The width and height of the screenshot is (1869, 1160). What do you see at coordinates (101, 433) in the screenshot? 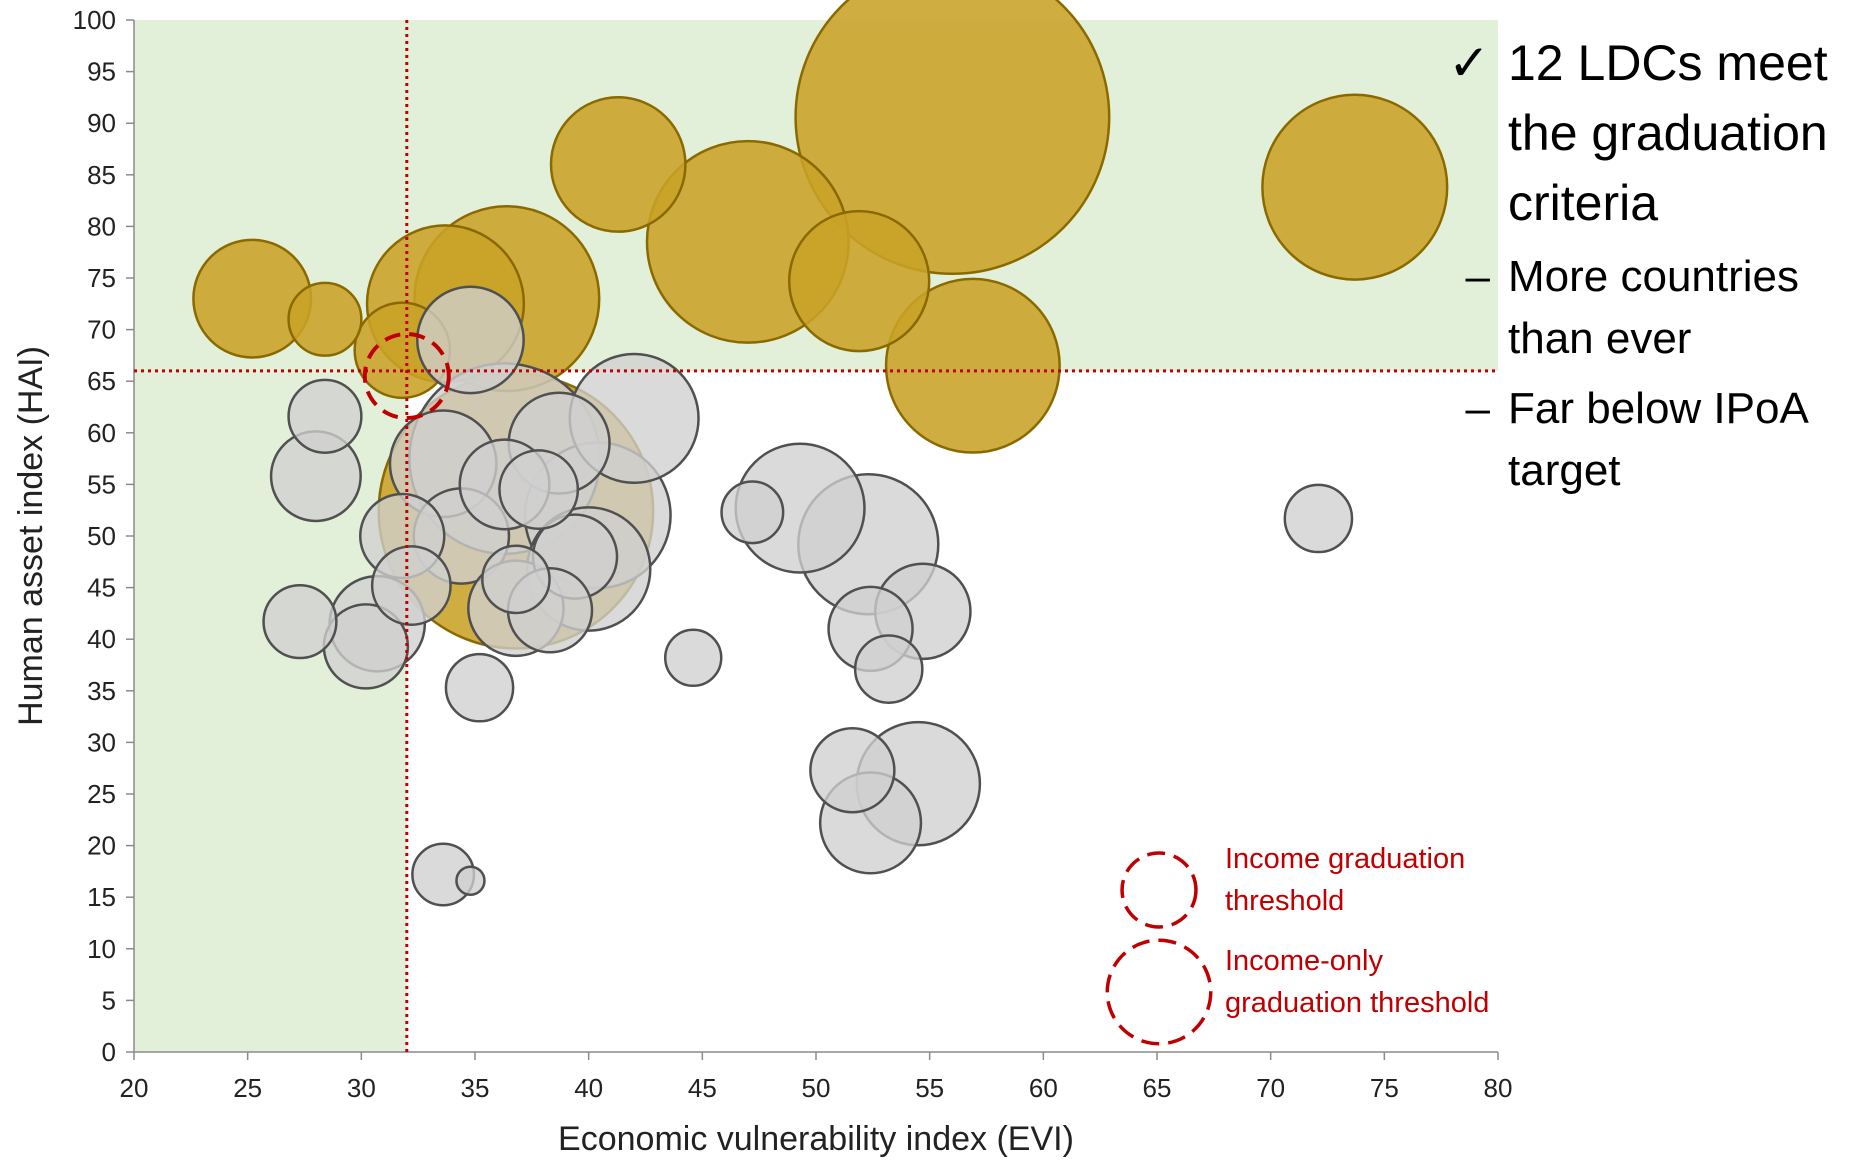
I see `y-tick-label: 60` at bounding box center [101, 433].